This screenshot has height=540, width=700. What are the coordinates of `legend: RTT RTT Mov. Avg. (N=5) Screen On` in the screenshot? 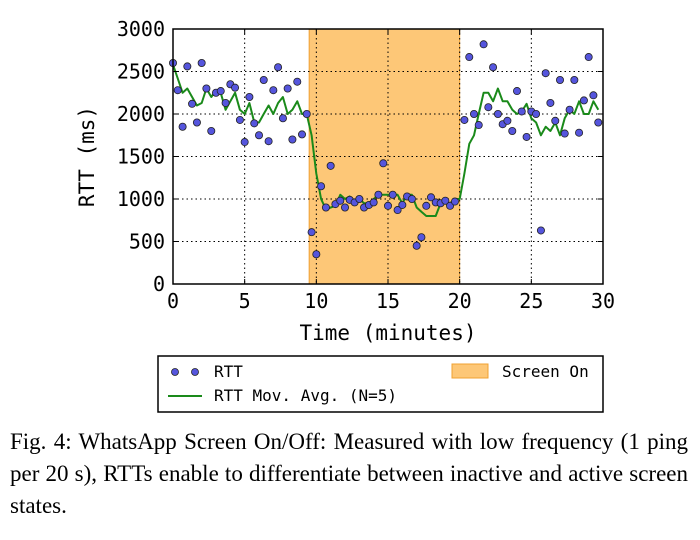 It's located at (380, 384).